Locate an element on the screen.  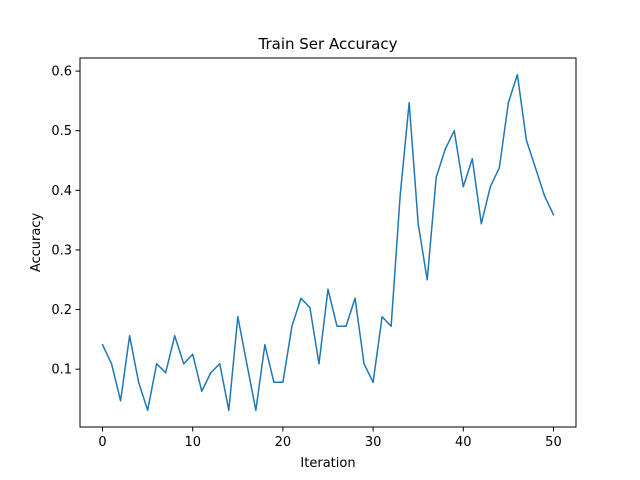
x-axis-ticks: 0 10 20 30 40 50 is located at coordinates (330, 438).